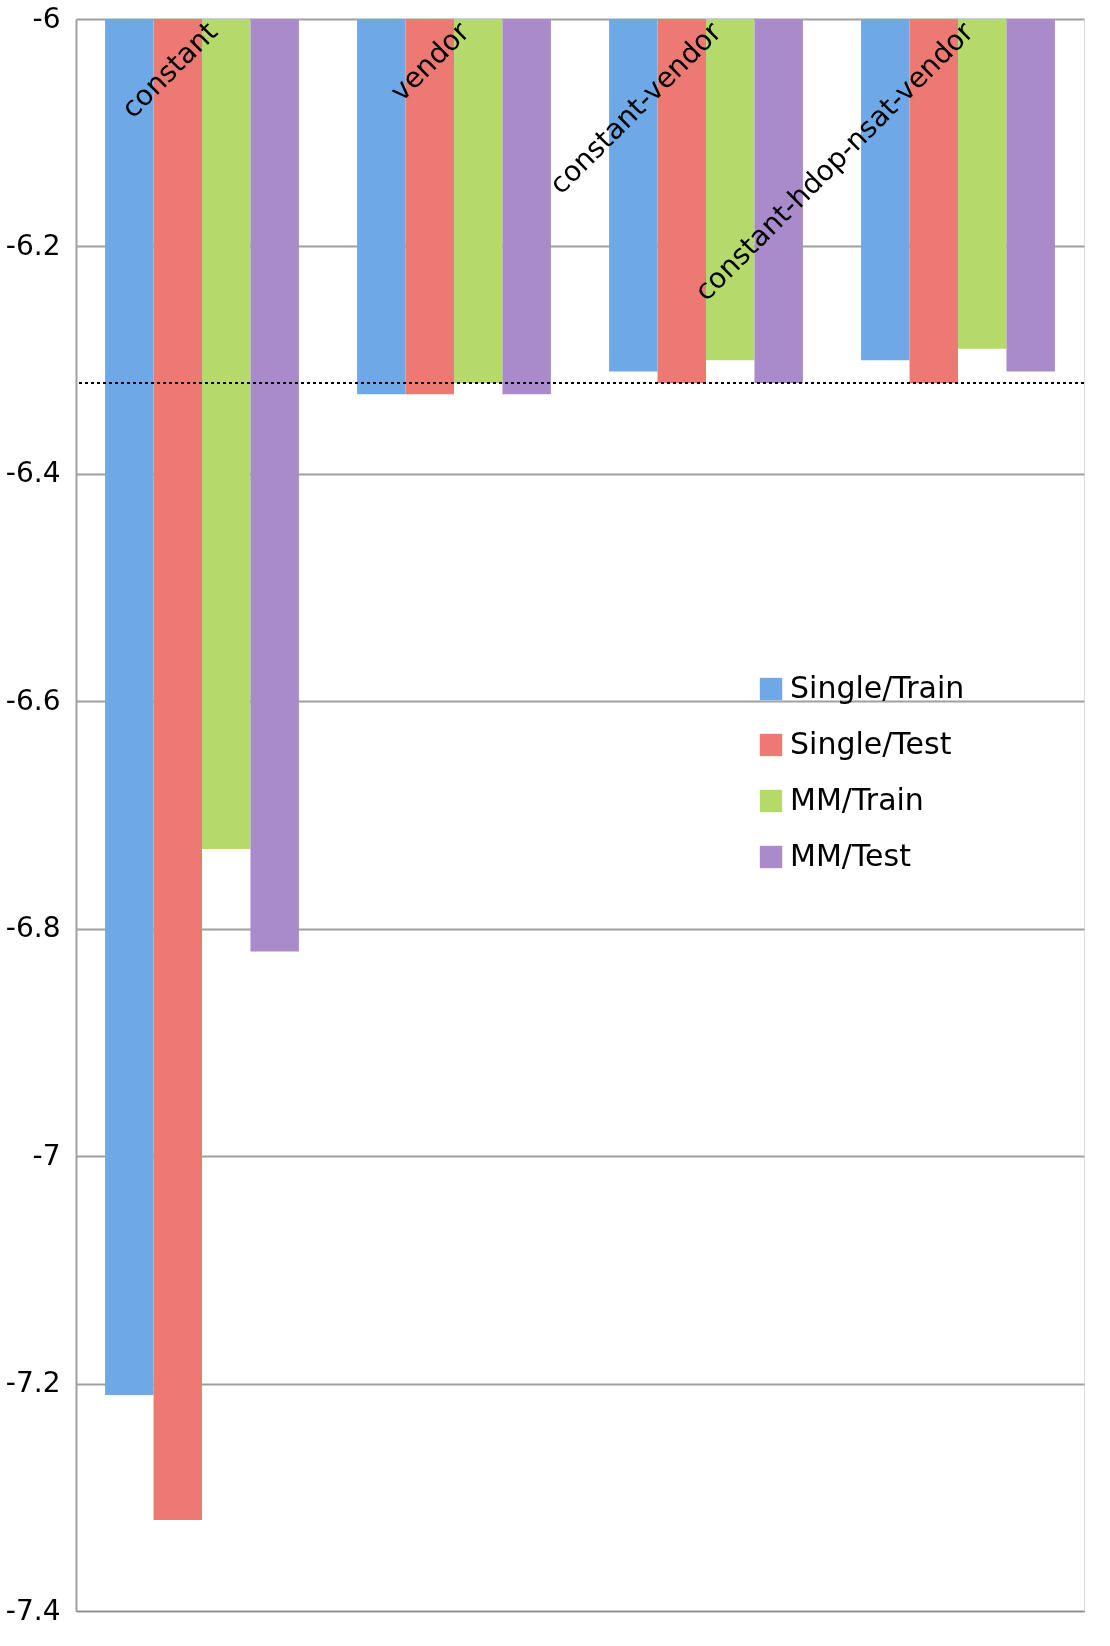 This screenshot has width=1110, height=1646. What do you see at coordinates (46, 1155) in the screenshot?
I see `y-tick-label: -7` at bounding box center [46, 1155].